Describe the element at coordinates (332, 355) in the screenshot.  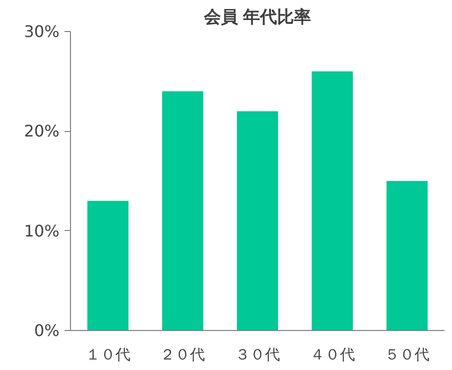
I see `x-tick-label: ４０代` at that location.